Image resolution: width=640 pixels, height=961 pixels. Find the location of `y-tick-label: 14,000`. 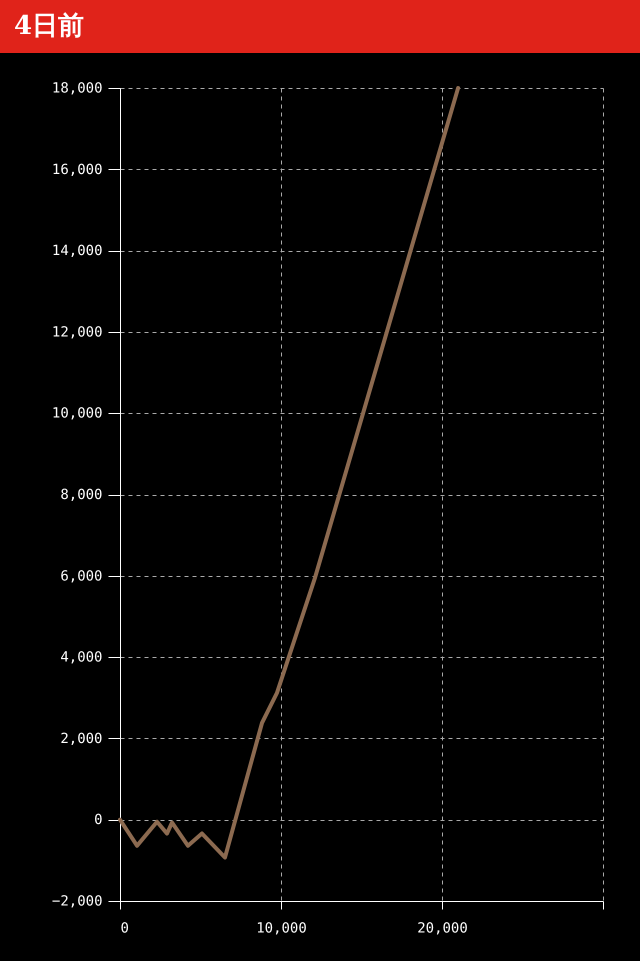

y-tick-label: 14,000 is located at coordinates (77, 251).